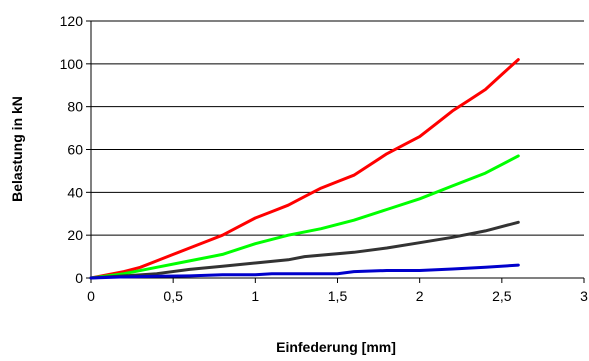 The height and width of the screenshot is (361, 589). What do you see at coordinates (75, 235) in the screenshot?
I see `y-tick-label: 20` at bounding box center [75, 235].